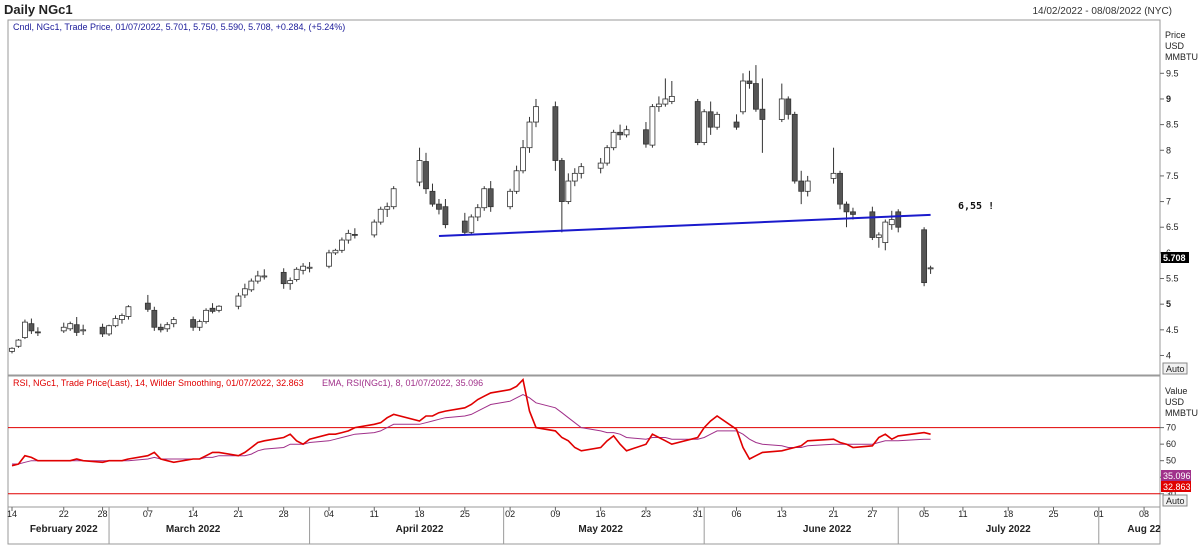 The height and width of the screenshot is (547, 1200). Describe the element at coordinates (1168, 150) in the screenshot. I see `price-y-tick-label: 8` at that location.